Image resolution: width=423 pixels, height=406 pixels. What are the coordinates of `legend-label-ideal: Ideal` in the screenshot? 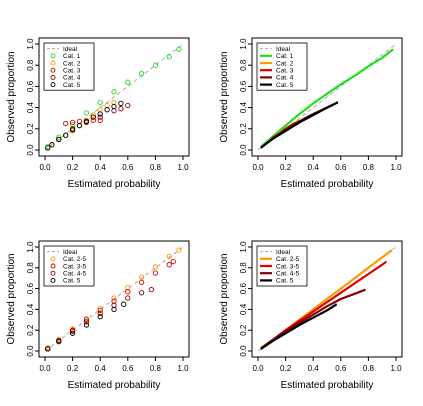 It's located at (283, 49).